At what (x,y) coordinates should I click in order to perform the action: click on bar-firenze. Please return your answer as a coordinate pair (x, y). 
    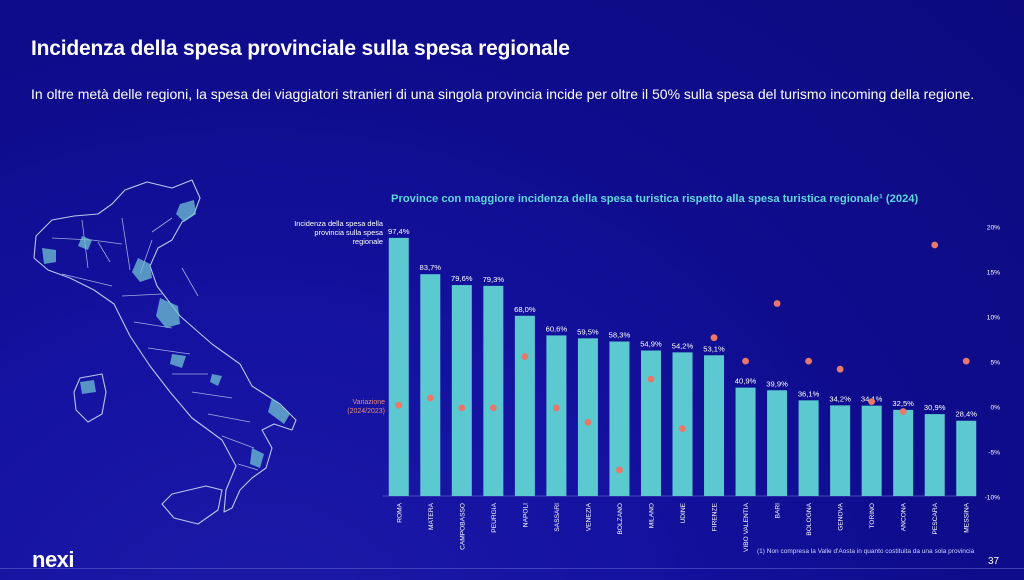
    Looking at the image, I should click on (714, 425).